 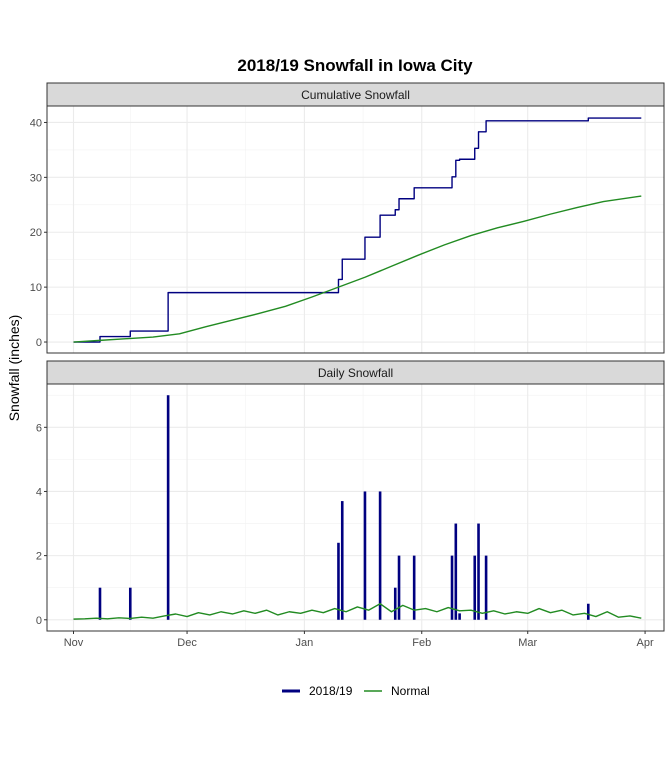 What do you see at coordinates (331, 691) in the screenshot?
I see `legend-label: 2018/19` at bounding box center [331, 691].